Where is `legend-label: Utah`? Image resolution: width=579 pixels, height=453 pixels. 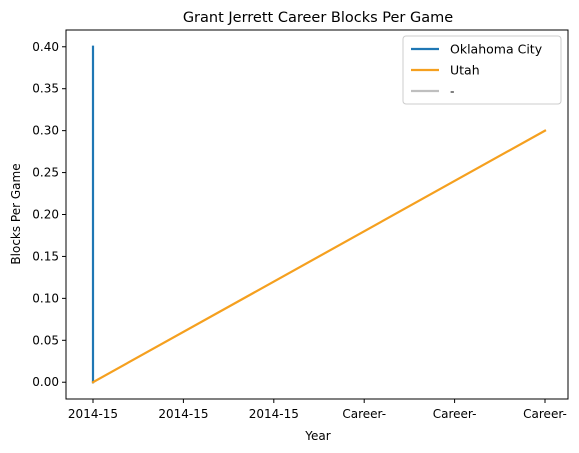 legend-label: Utah is located at coordinates (465, 70).